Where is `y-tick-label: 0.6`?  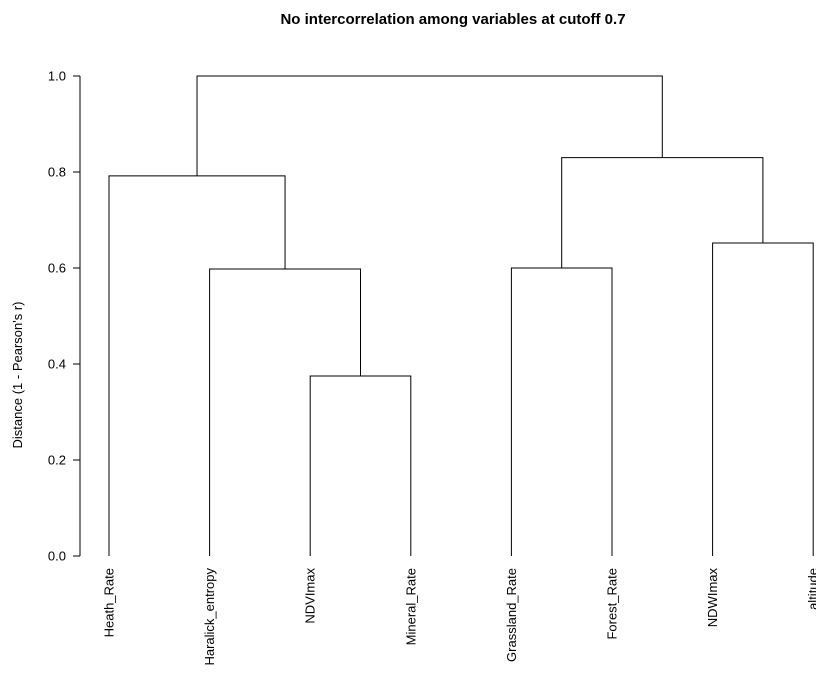 y-tick-label: 0.6 is located at coordinates (57, 268).